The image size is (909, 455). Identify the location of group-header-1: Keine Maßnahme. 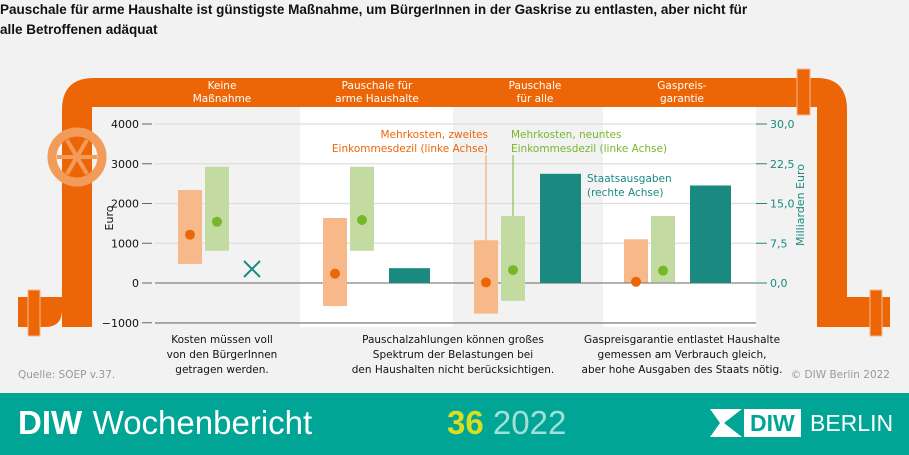
(222, 92).